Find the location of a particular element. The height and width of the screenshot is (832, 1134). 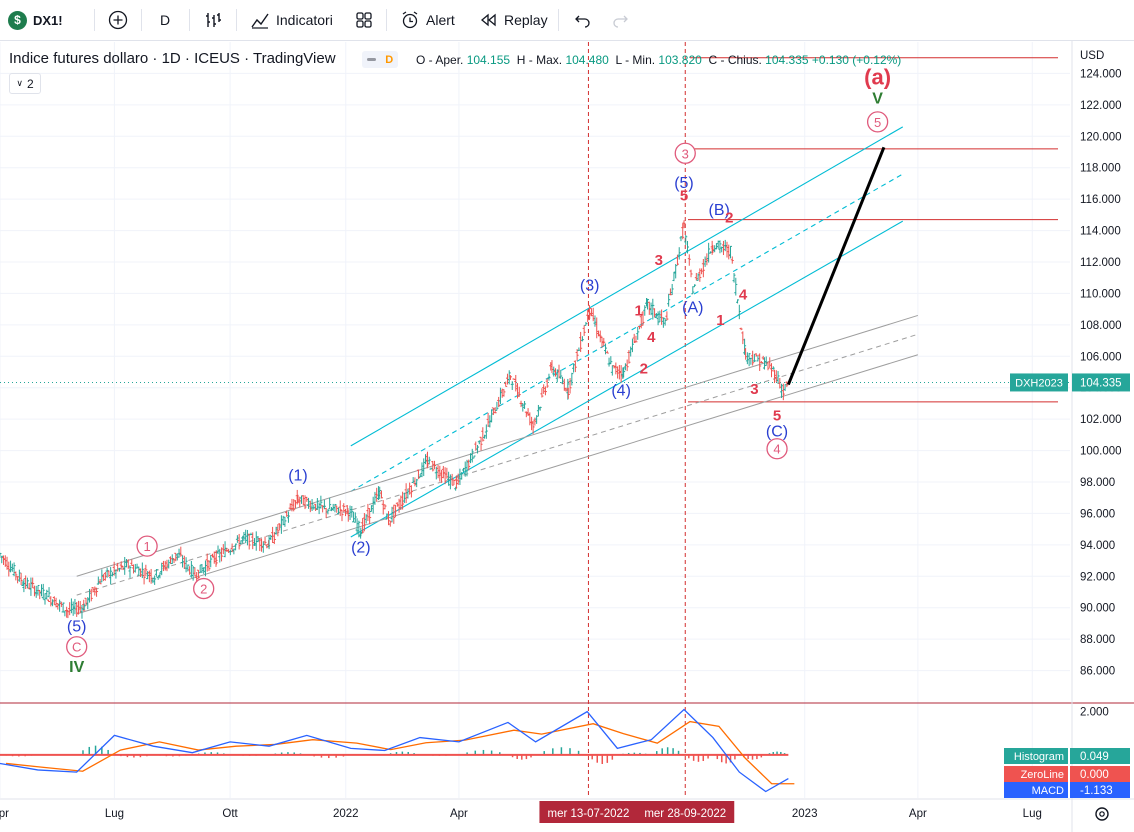

time-tick-label: 2022 is located at coordinates (346, 814).